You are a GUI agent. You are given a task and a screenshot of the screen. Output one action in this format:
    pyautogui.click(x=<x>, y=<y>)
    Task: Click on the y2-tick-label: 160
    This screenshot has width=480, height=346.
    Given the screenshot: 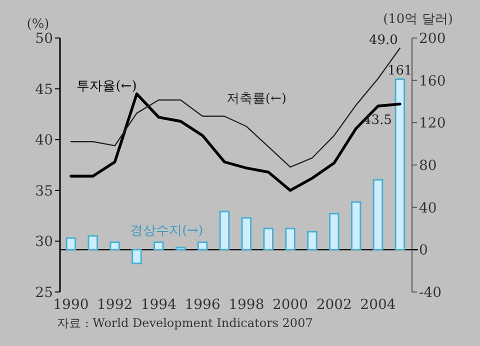 What is the action you would take?
    pyautogui.click(x=432, y=81)
    